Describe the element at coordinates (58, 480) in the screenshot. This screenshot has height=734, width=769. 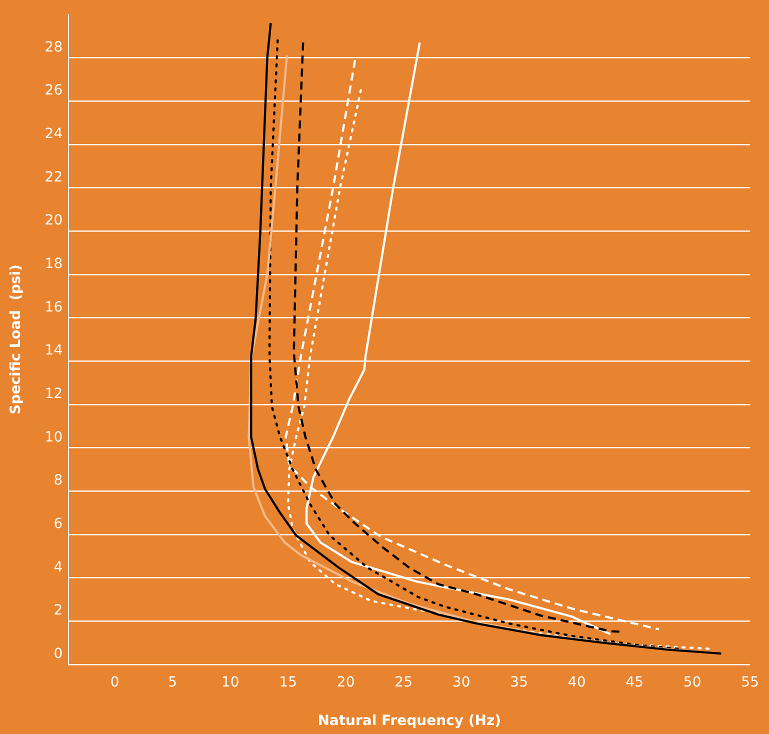
I see `y-tick-label: 8` at that location.